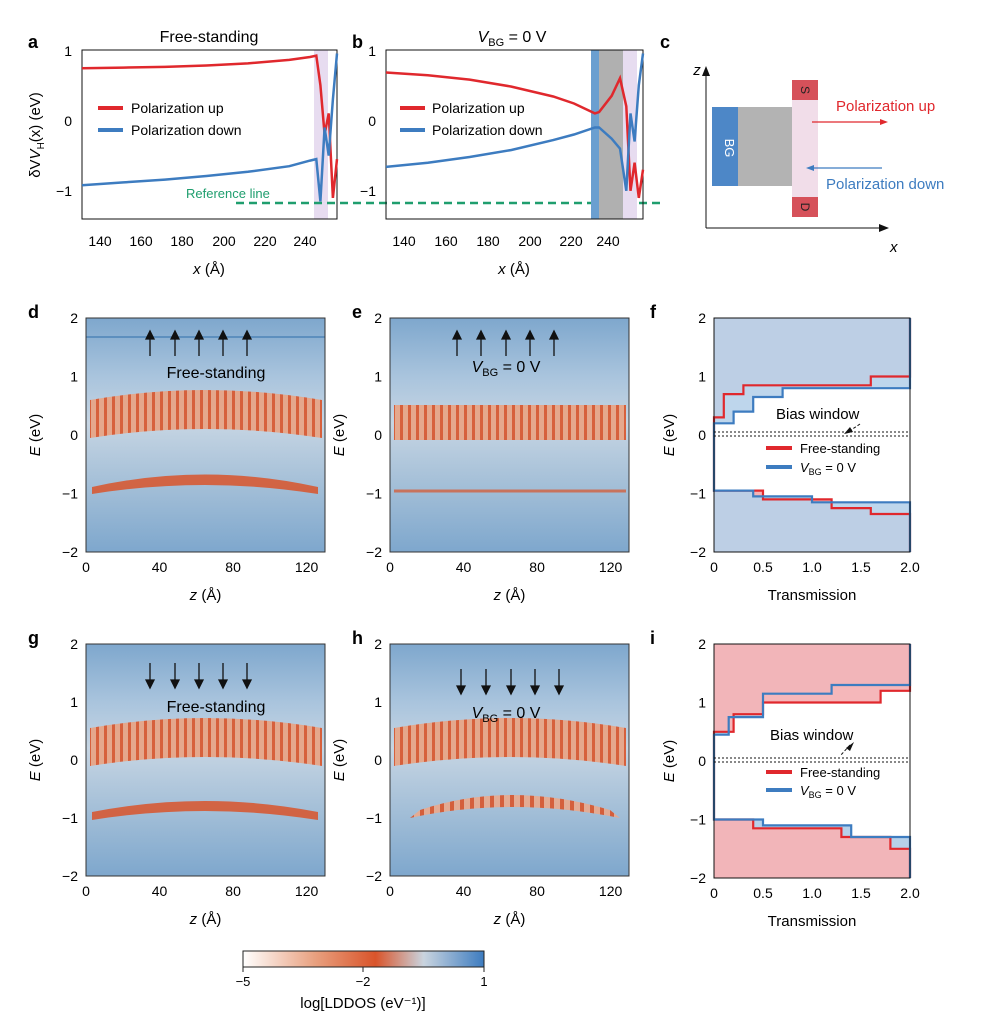 Image resolution: width=984 pixels, height=1024 pixels. I want to click on pol-down-arrowhead-icon, so click(810, 168).